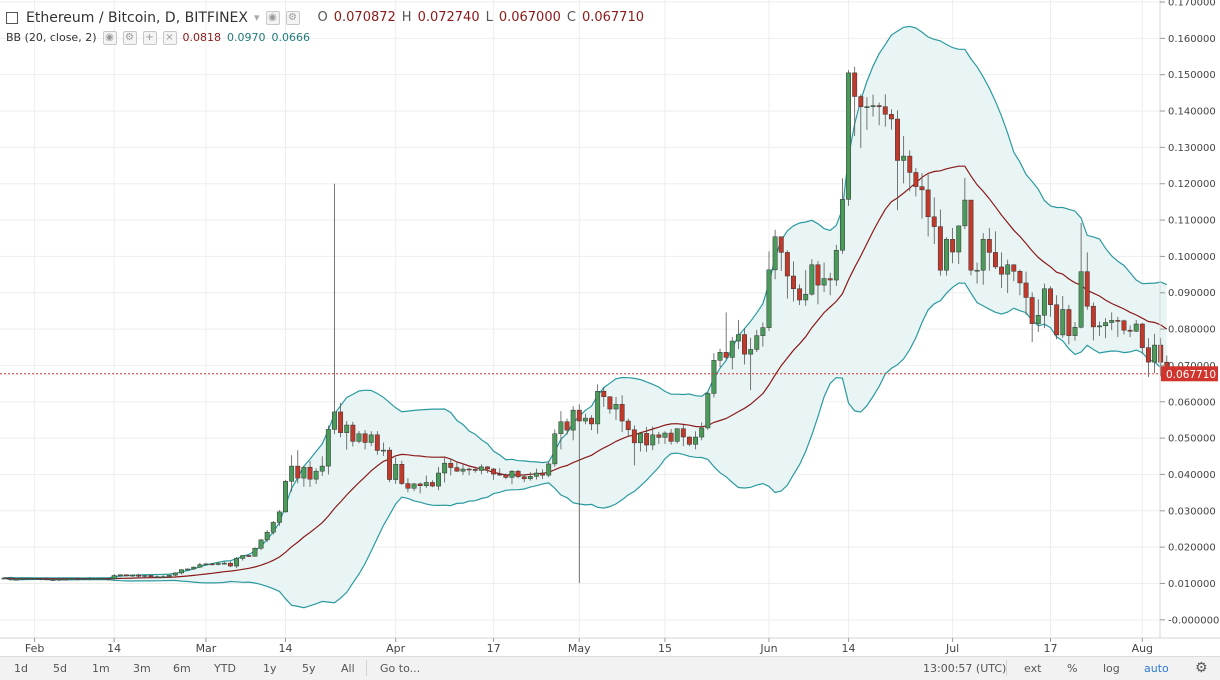 This screenshot has height=680, width=1220. What do you see at coordinates (1193, 620) in the screenshot?
I see `y-tick-label: -0.000000` at bounding box center [1193, 620].